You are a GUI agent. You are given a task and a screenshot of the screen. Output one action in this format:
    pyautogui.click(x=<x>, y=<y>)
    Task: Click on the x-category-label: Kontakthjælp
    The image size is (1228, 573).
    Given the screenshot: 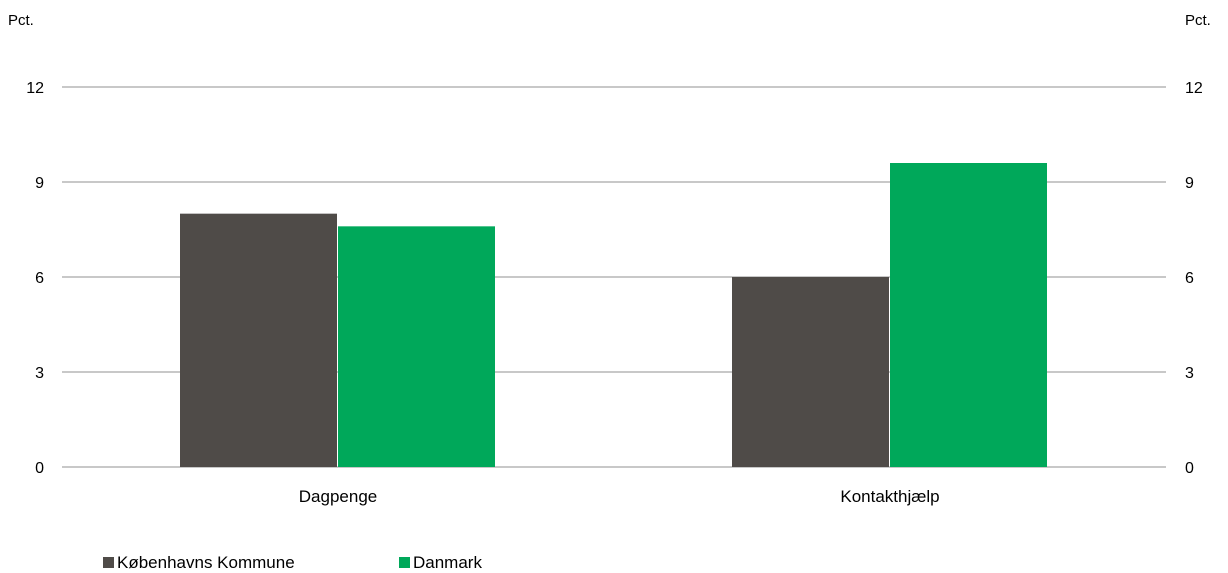 What is the action you would take?
    pyautogui.click(x=889, y=496)
    